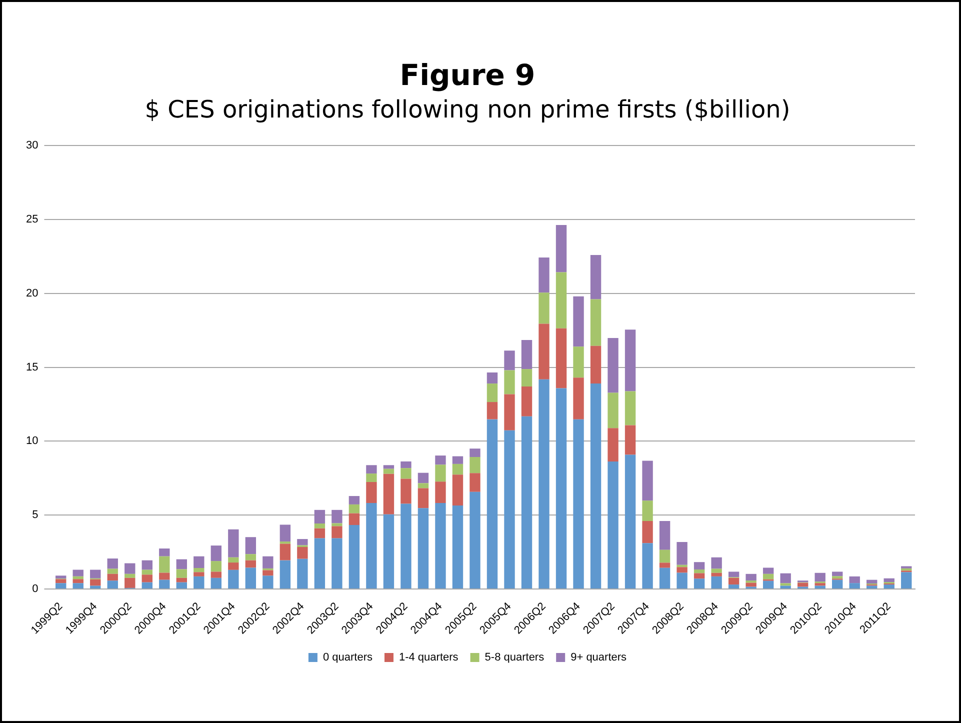 The height and width of the screenshot is (723, 961). I want to click on y-tick-label: 25, so click(32, 220).